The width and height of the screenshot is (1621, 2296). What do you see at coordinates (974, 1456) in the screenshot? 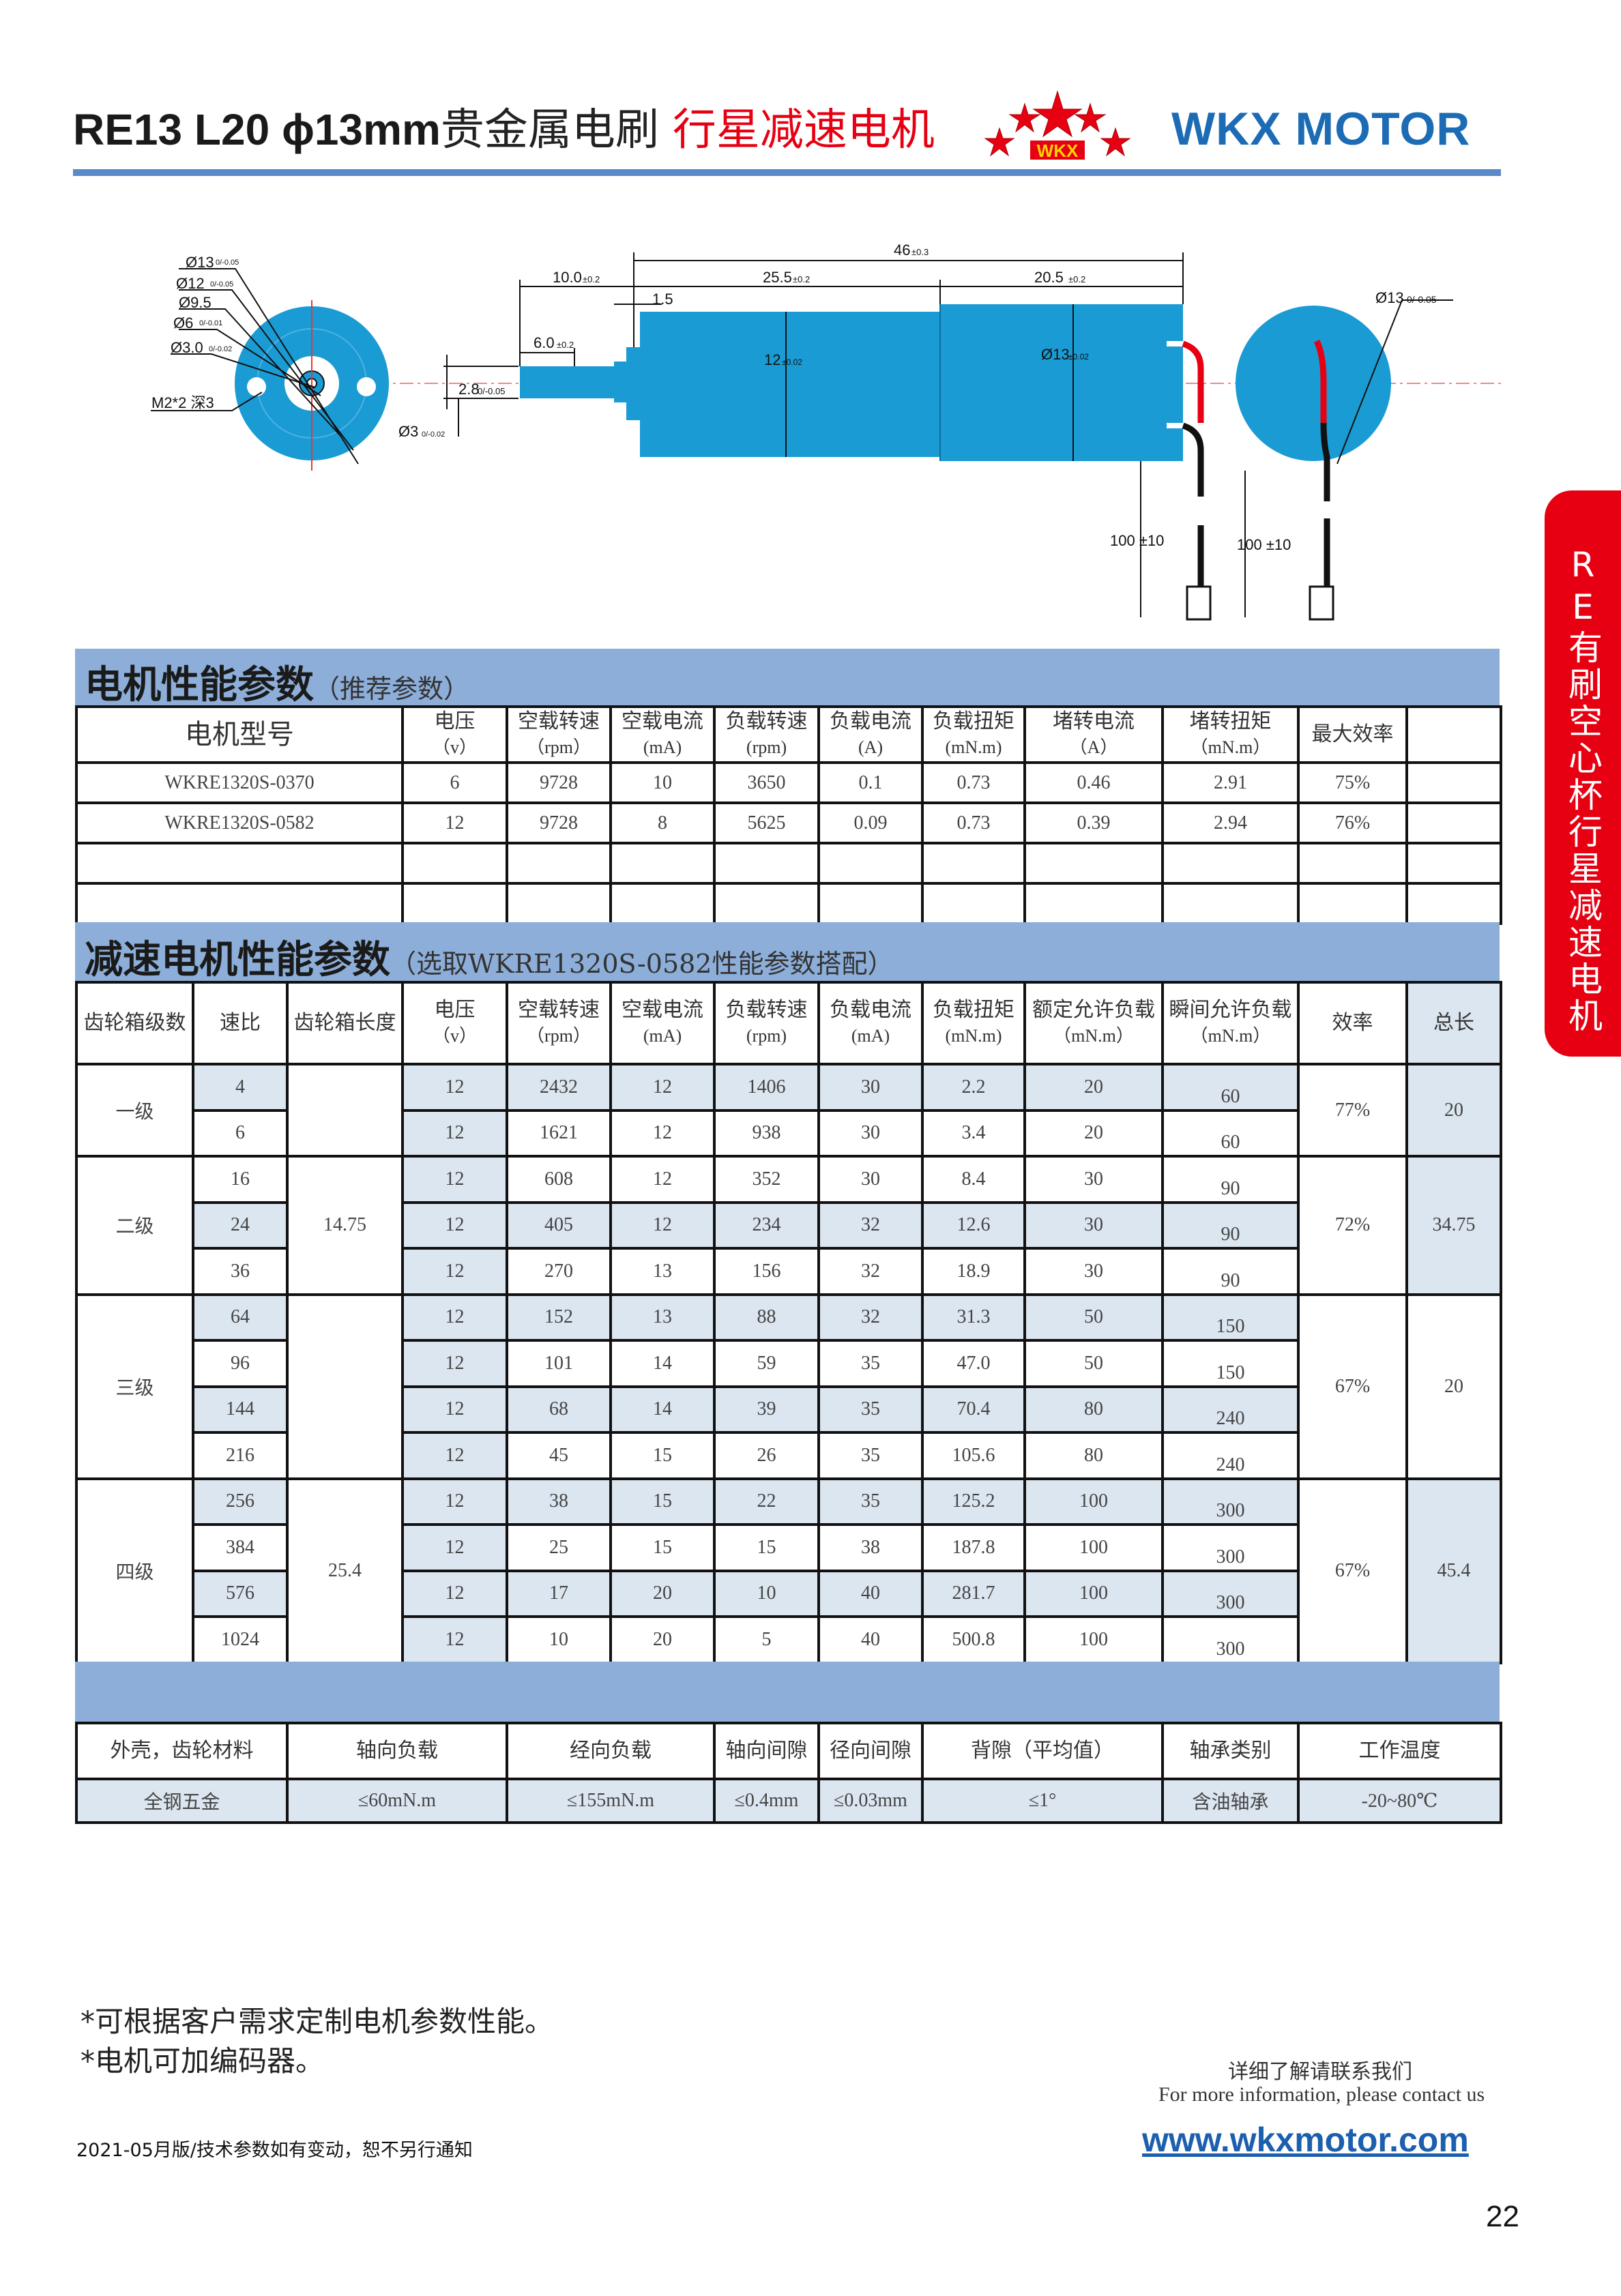
I see `table-cell: 105.6` at bounding box center [974, 1456].